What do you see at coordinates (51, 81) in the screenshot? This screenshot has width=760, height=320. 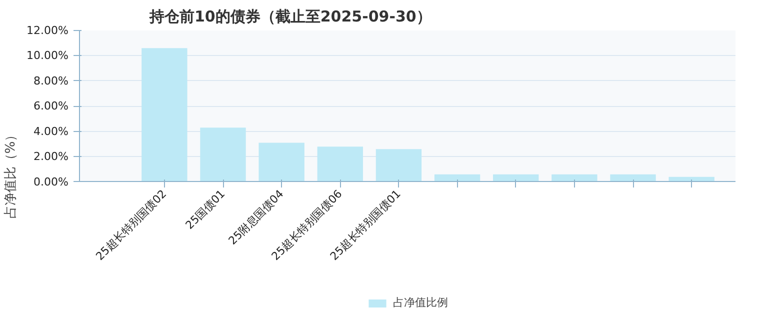 I see `y-tick-label: 8.00%` at bounding box center [51, 81].